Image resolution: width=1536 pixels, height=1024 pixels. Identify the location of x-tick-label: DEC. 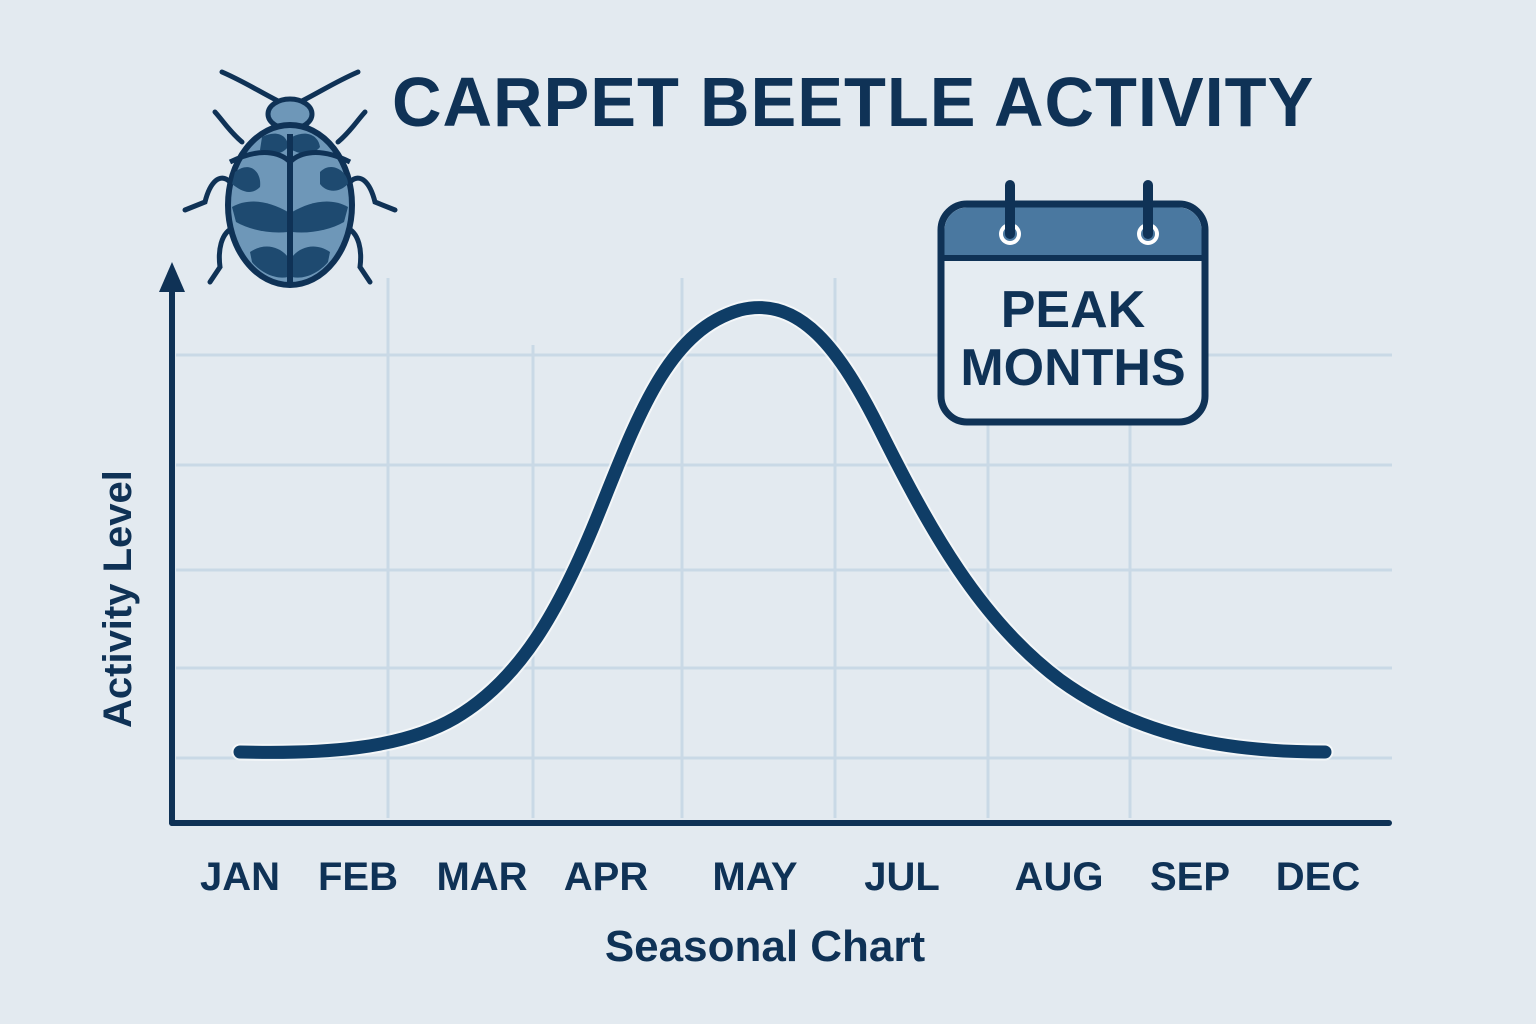
(1318, 877).